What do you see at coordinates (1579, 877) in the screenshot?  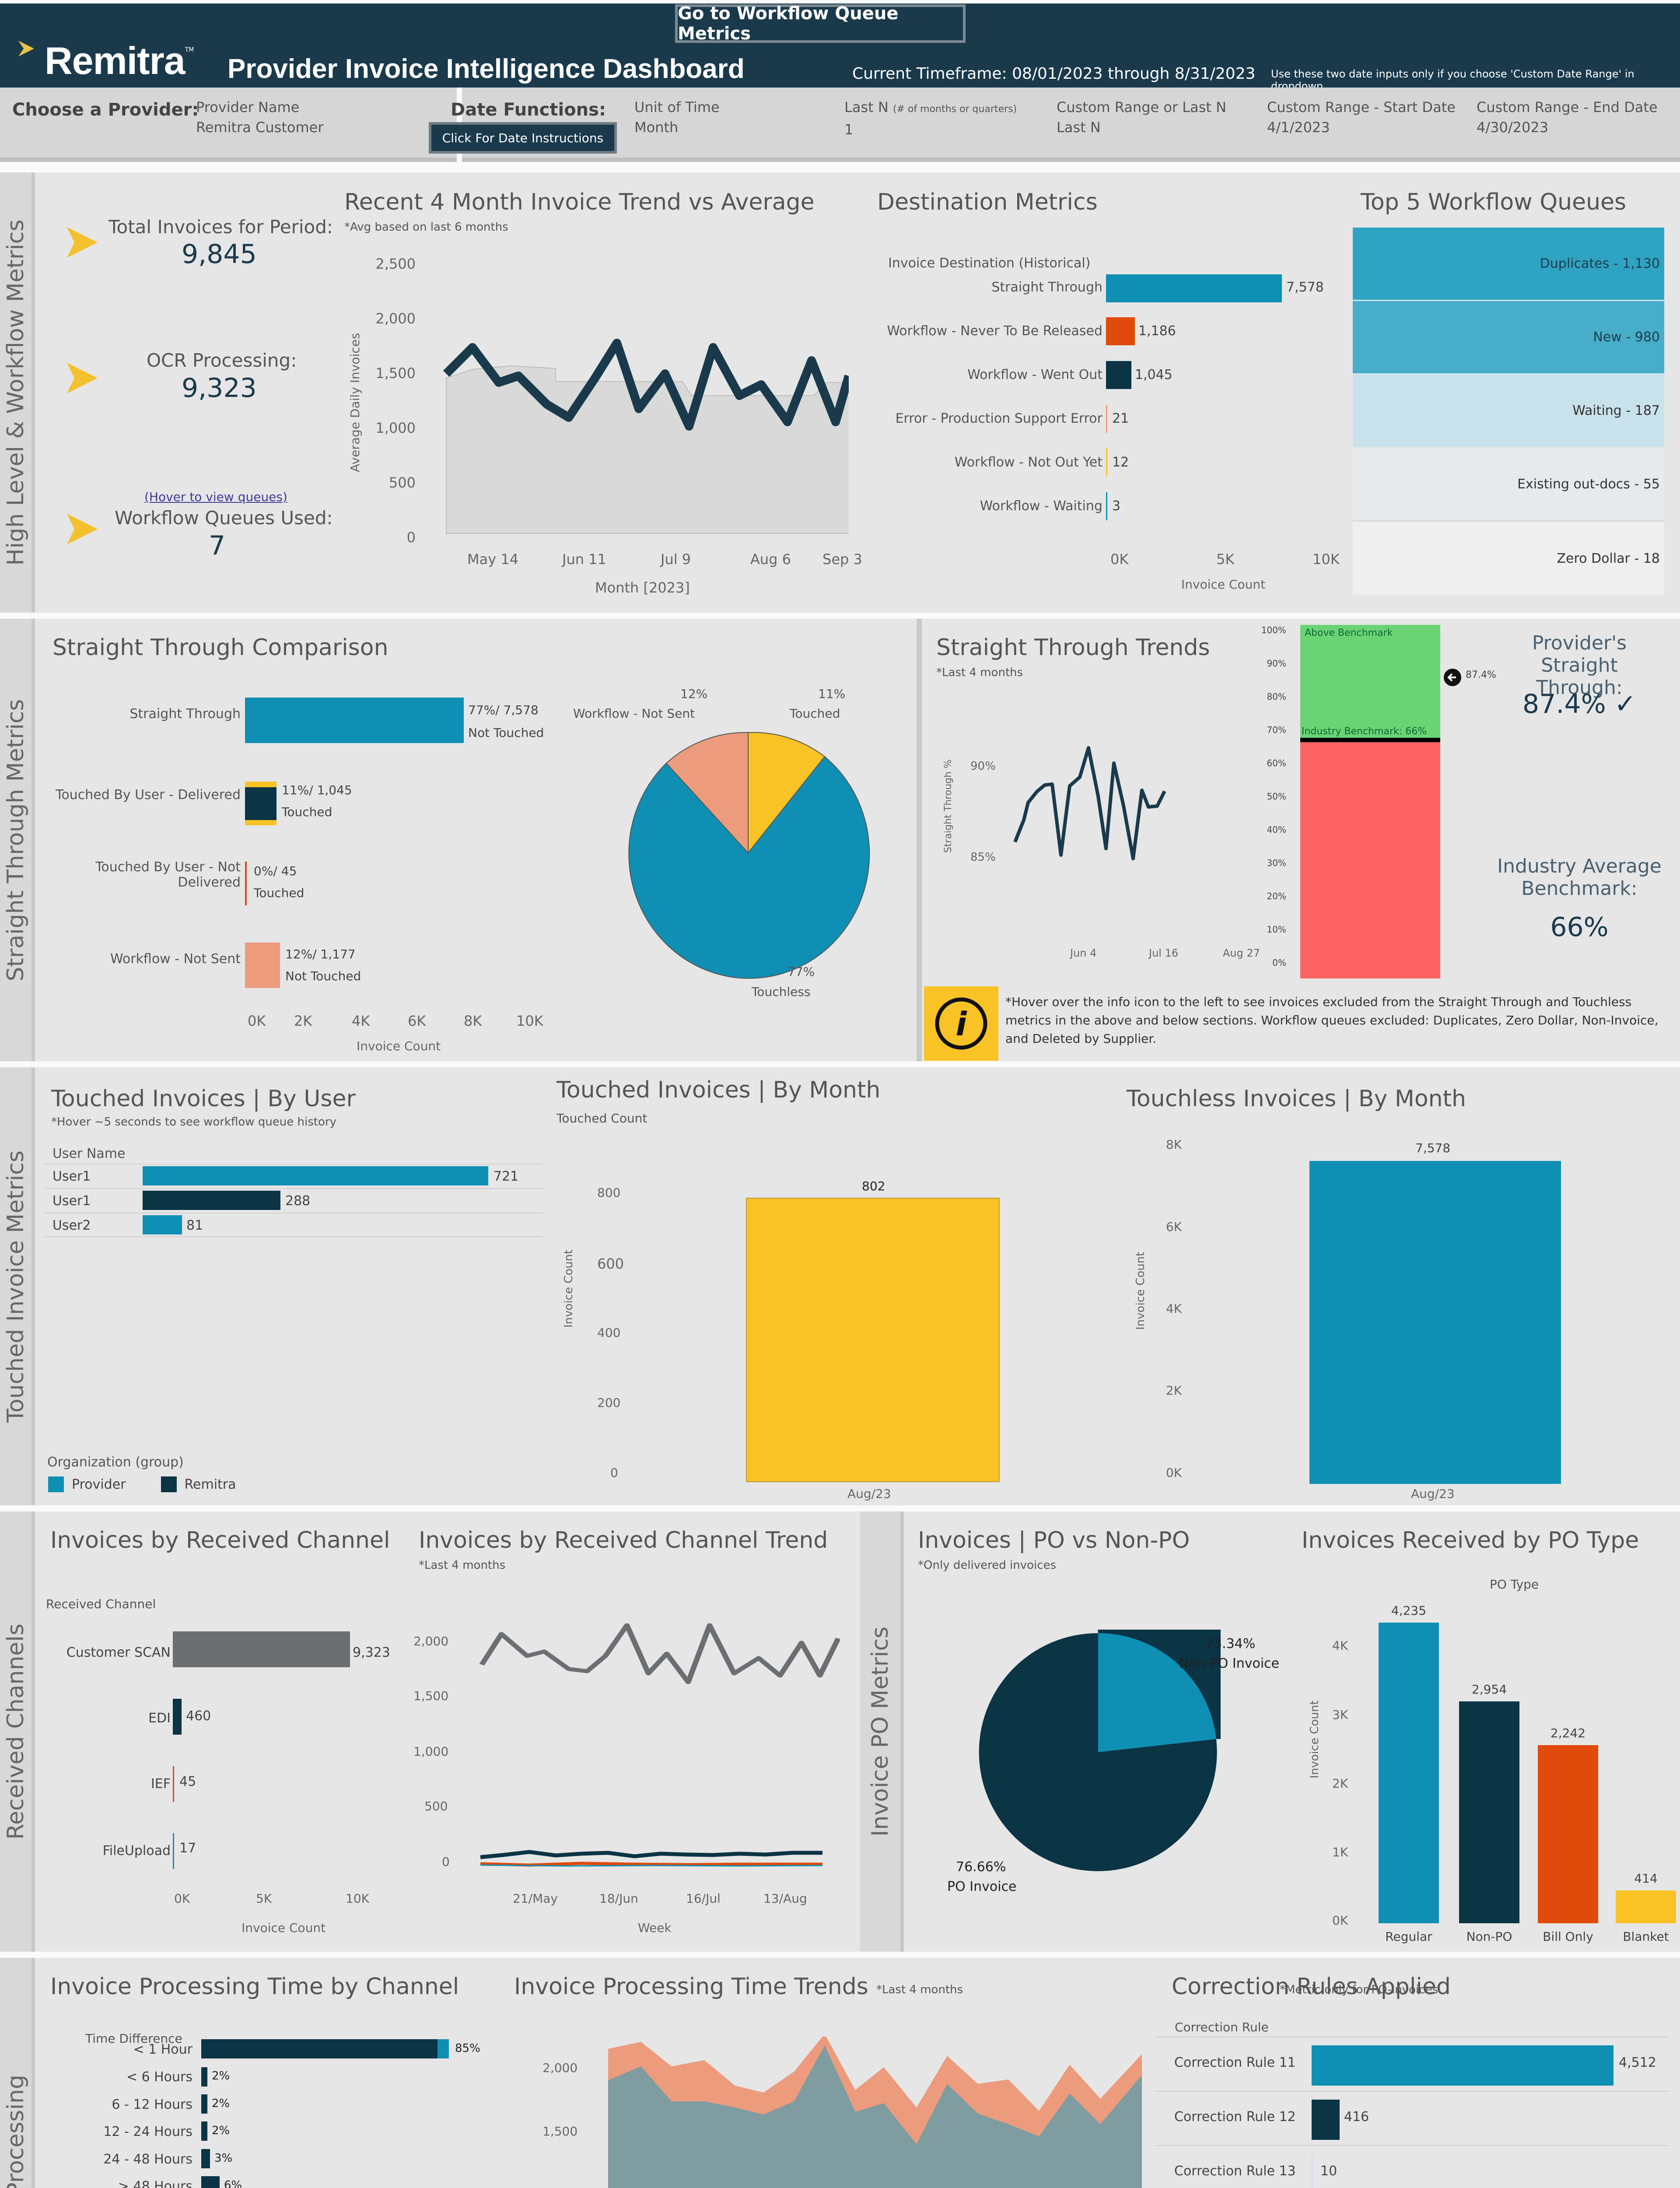 I see `industry-avg-label: Industry Average Benchmark:` at bounding box center [1579, 877].